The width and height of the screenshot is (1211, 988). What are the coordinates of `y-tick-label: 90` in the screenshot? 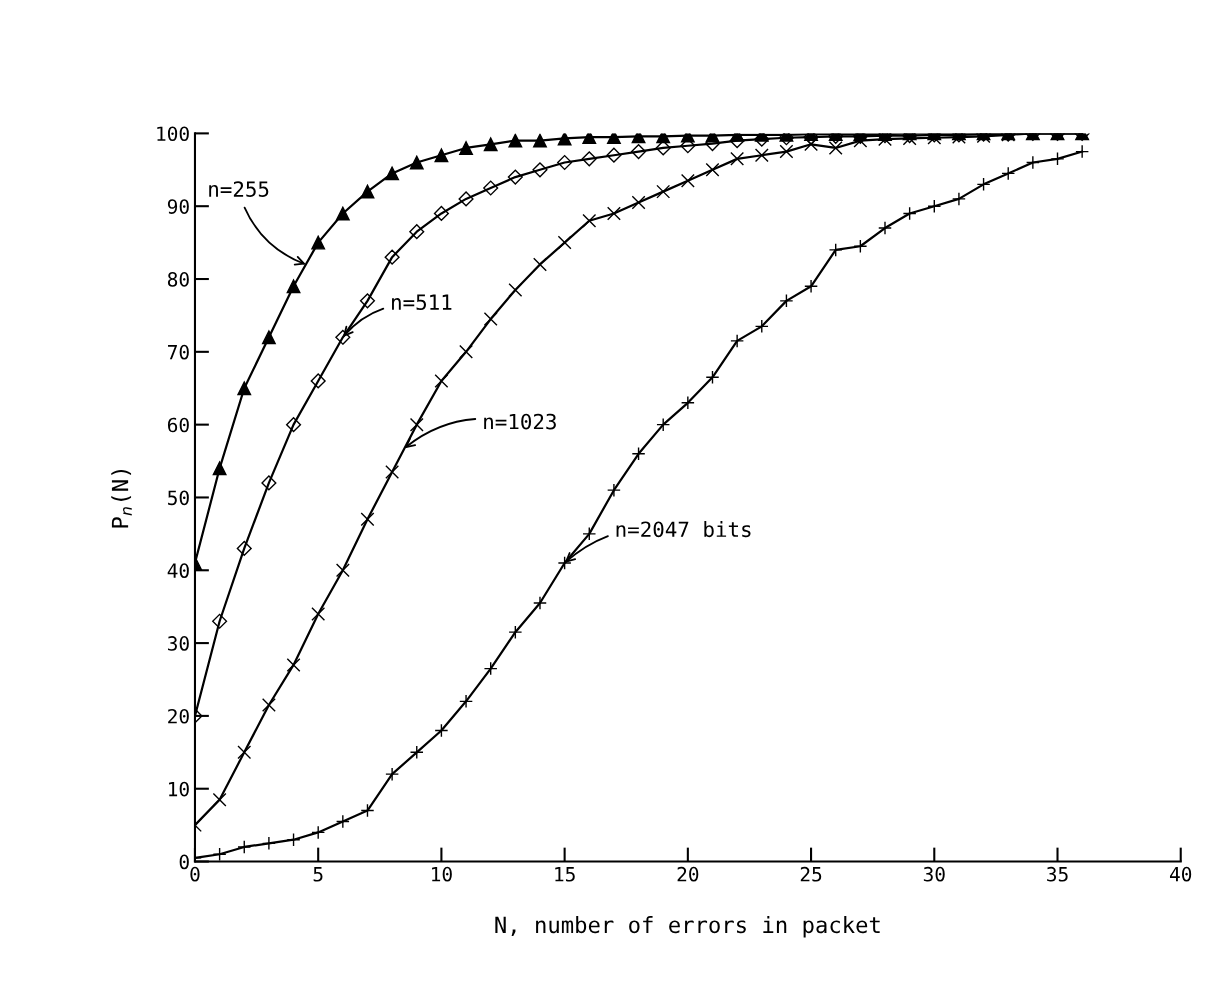 It's located at (178, 206).